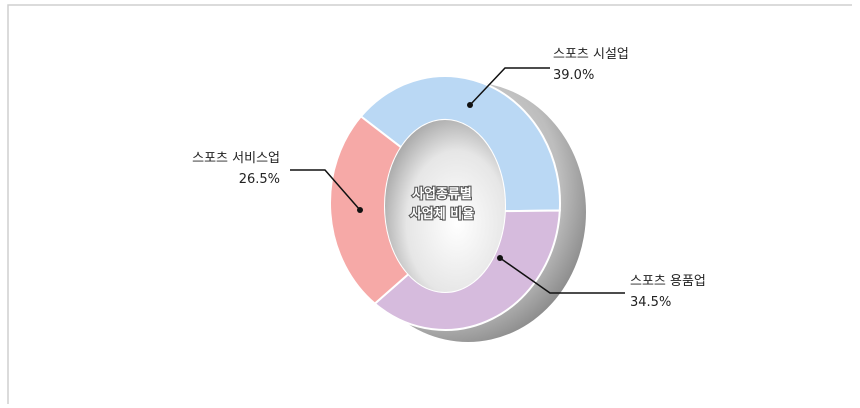 This screenshot has width=860, height=408. I want to click on slice-label: 스포츠 서비스업, so click(236, 158).